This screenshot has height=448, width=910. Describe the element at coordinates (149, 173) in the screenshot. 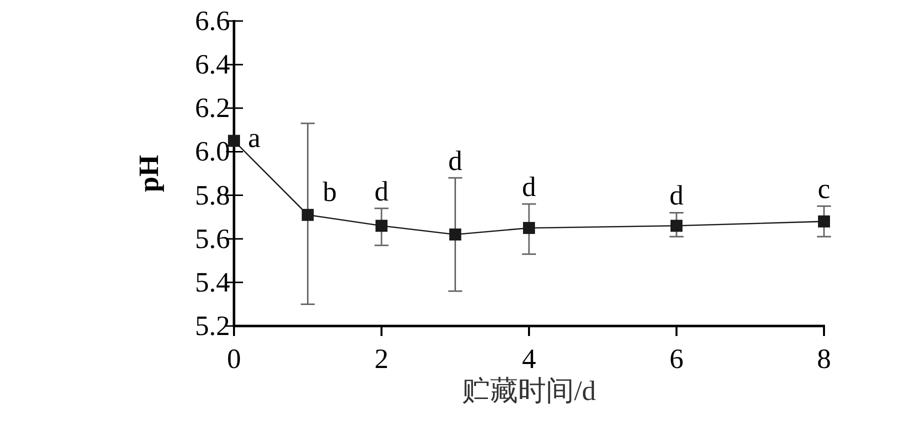

I see `y-axis-title: pH` at that location.